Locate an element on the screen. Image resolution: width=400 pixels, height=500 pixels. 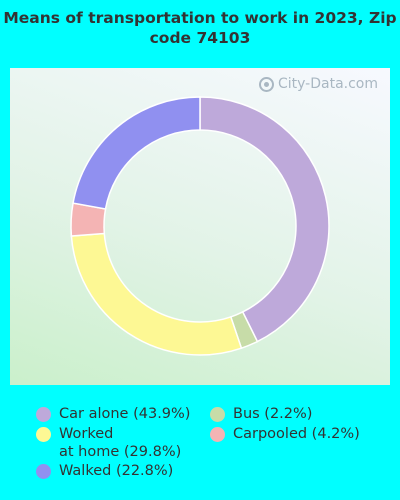
watermark: City-Data.com is located at coordinates (318, 84).